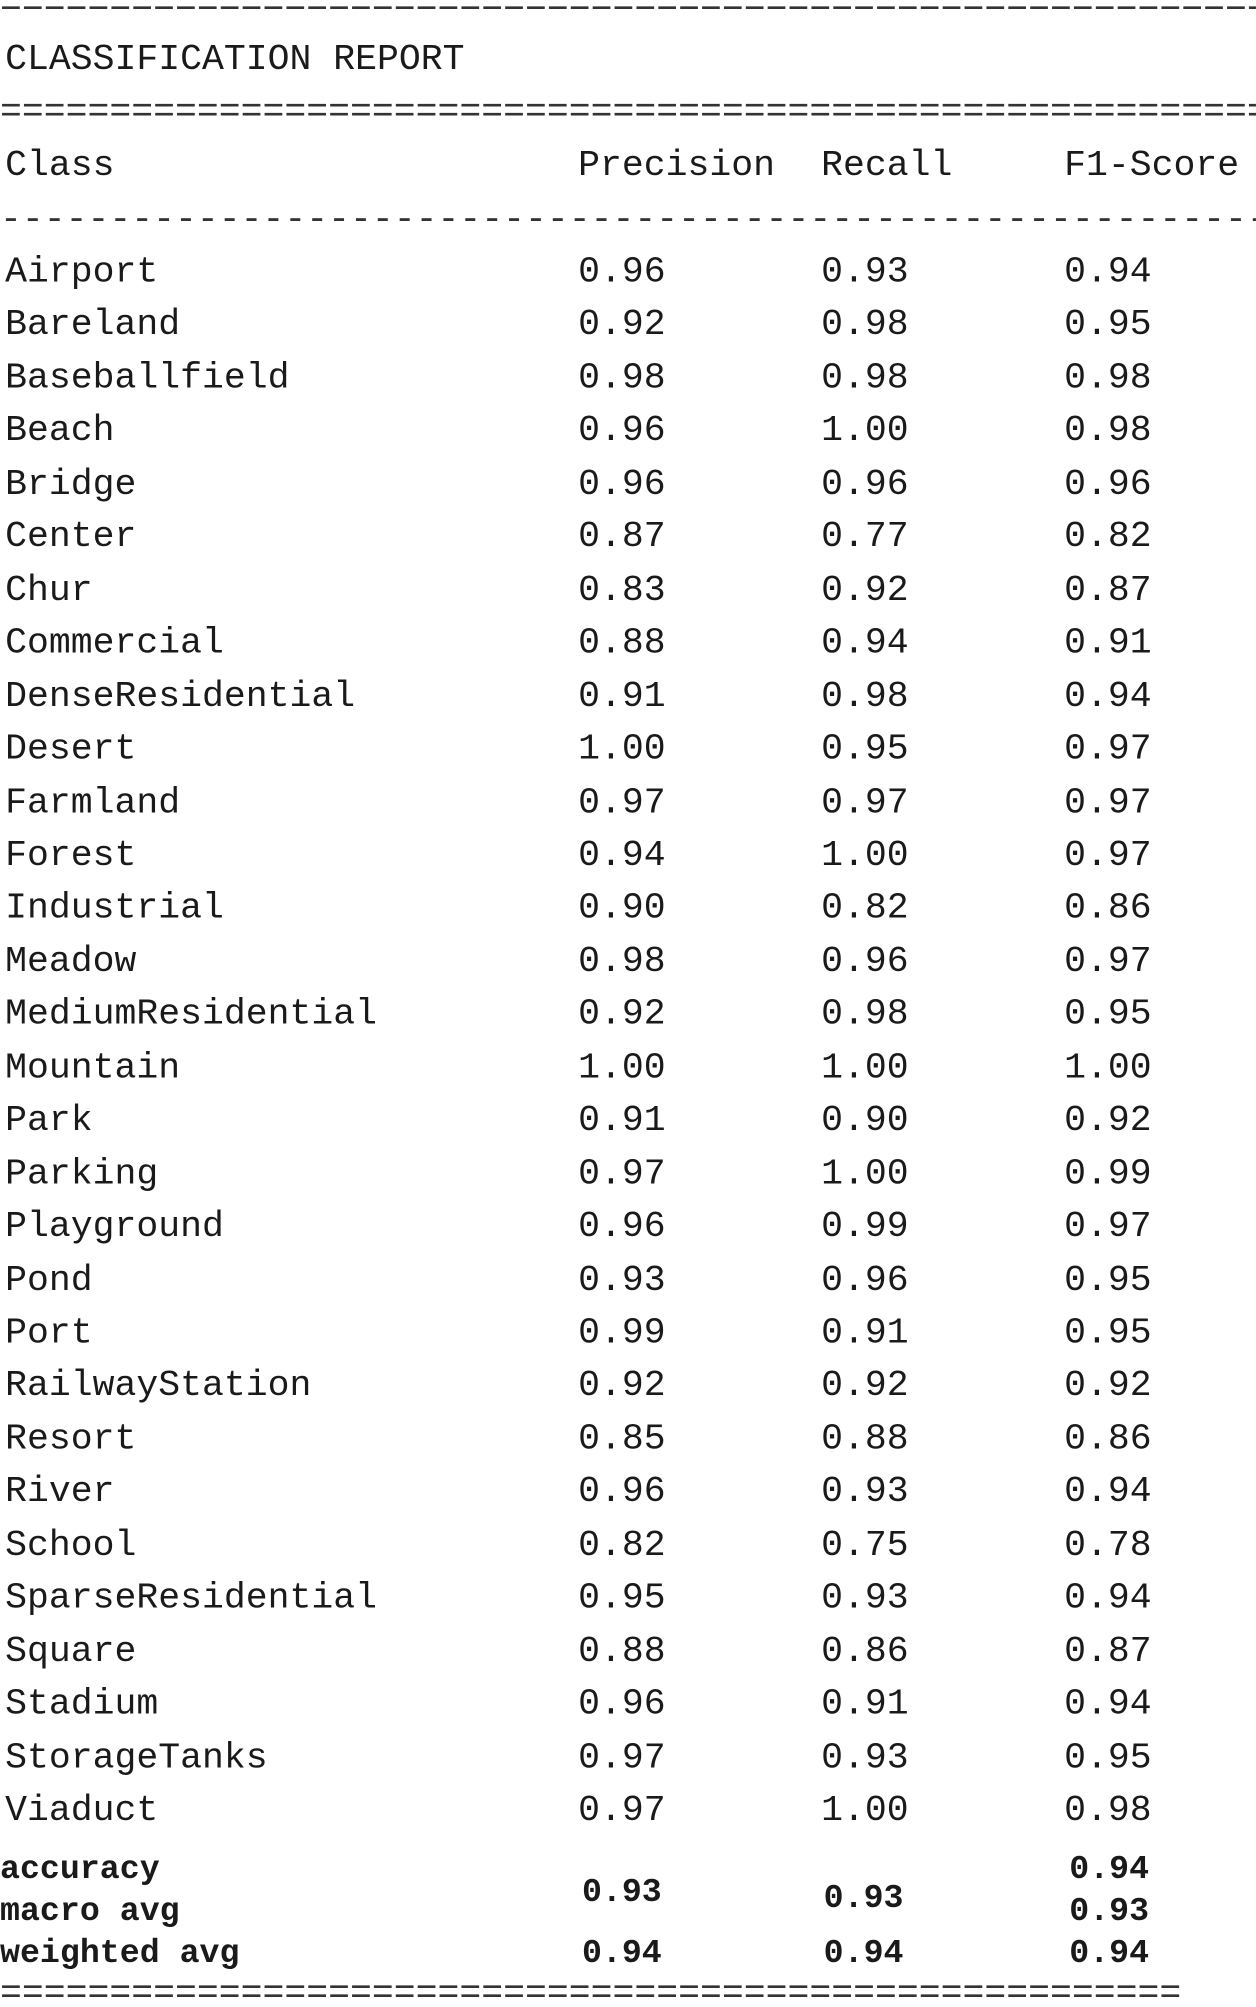 Image resolution: width=1256 pixels, height=2007 pixels. What do you see at coordinates (887, 165) in the screenshot?
I see `header-cell: Recall` at bounding box center [887, 165].